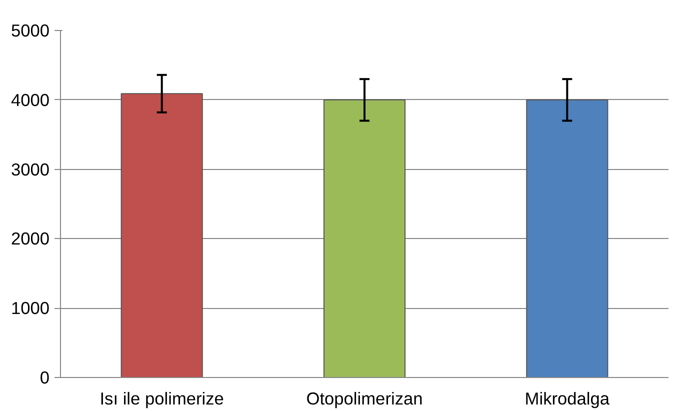 The height and width of the screenshot is (411, 693). I want to click on y-tick-label: 2000, so click(30, 238).